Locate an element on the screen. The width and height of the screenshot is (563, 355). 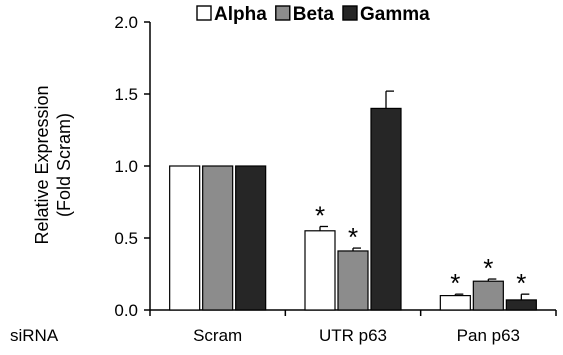
legend-label-alpha: Alpha is located at coordinates (240, 14).